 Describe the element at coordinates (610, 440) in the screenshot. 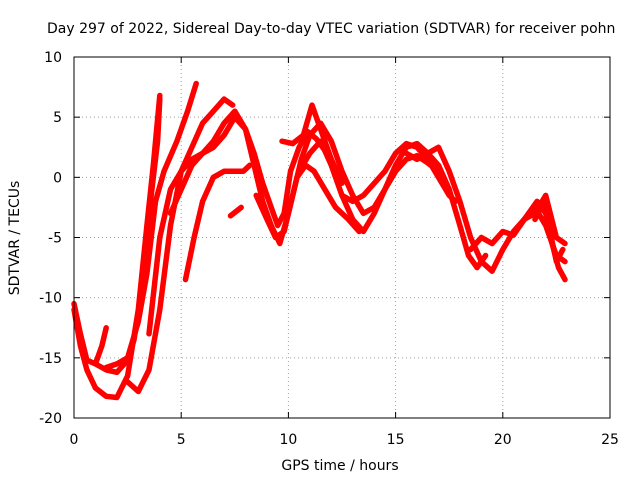

I see `x-tick-label: 25` at that location.